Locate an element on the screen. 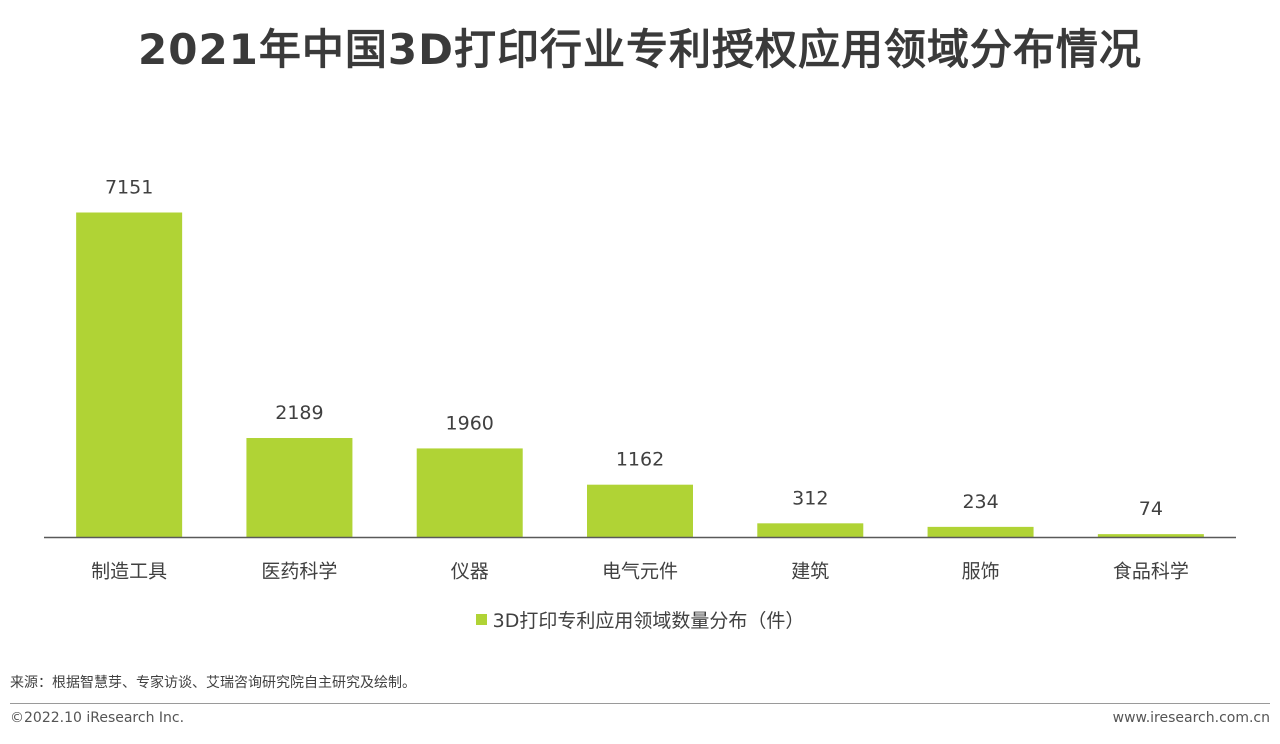 The width and height of the screenshot is (1280, 744). bar-value-label: 1960 is located at coordinates (470, 423).